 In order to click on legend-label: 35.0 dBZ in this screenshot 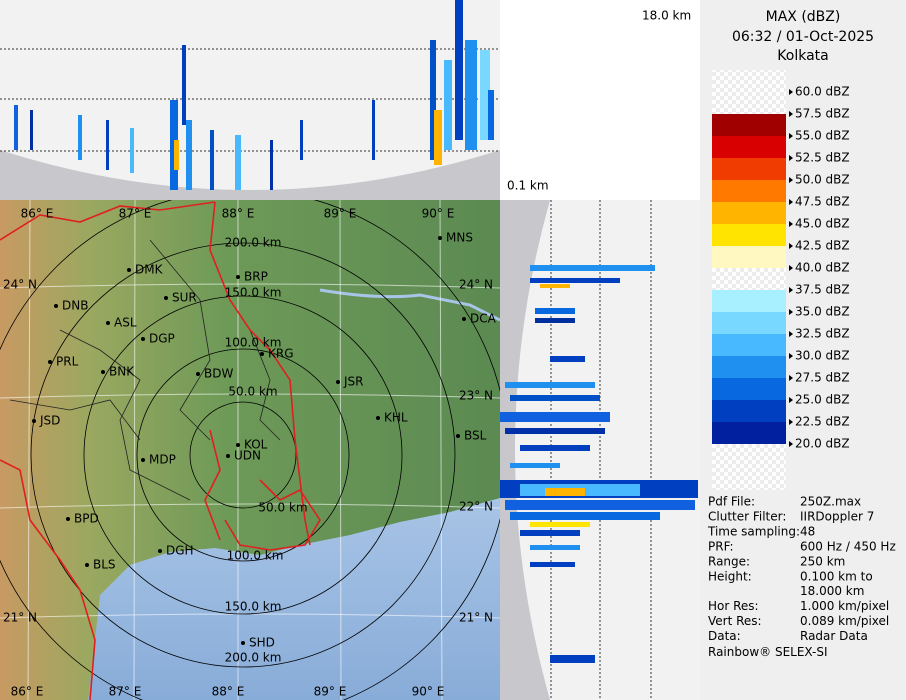, I will do `click(822, 312)`.